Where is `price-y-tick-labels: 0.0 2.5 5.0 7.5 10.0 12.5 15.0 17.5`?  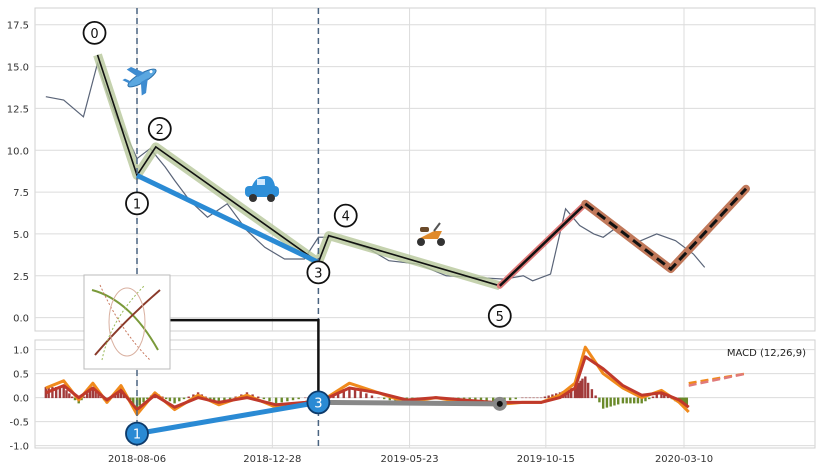
price-y-tick-labels: 0.0 2.5 5.0 7.5 10.0 12.5 15.0 17.5 is located at coordinates (18, 173).